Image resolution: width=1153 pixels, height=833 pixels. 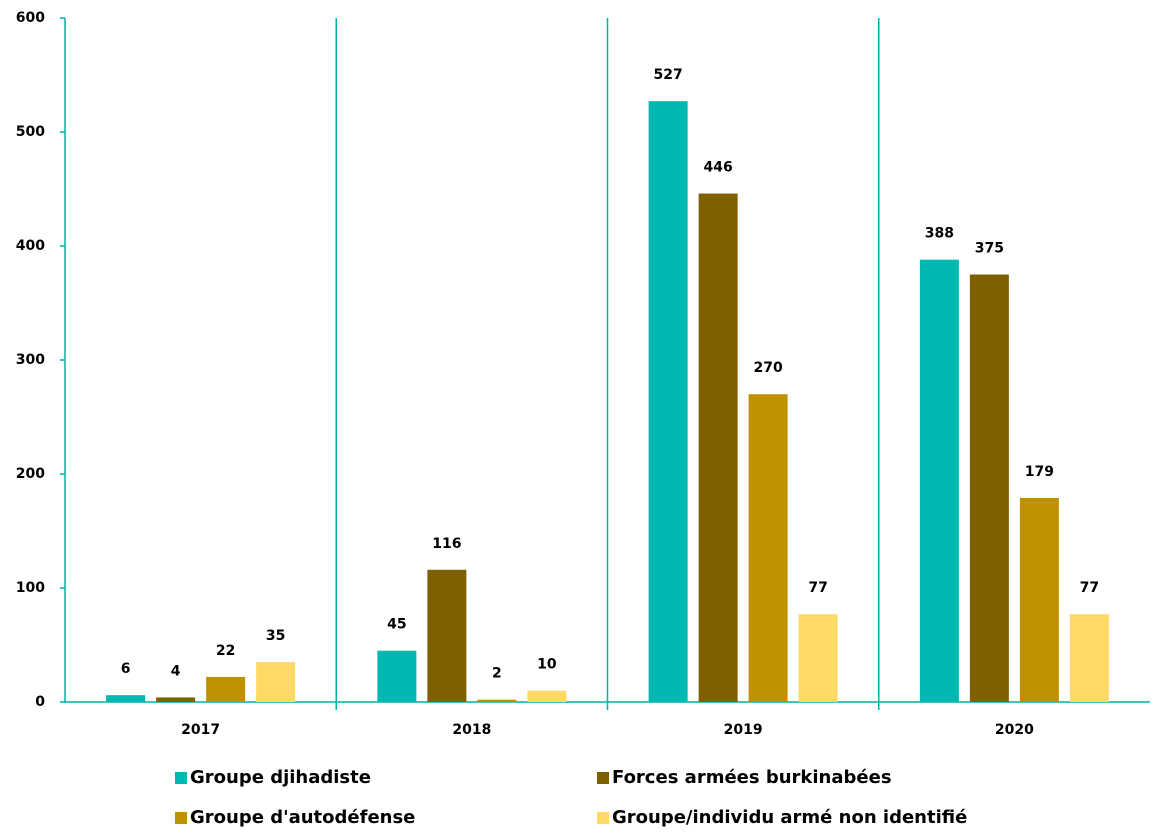 I want to click on data-label: 22, so click(x=225, y=651).